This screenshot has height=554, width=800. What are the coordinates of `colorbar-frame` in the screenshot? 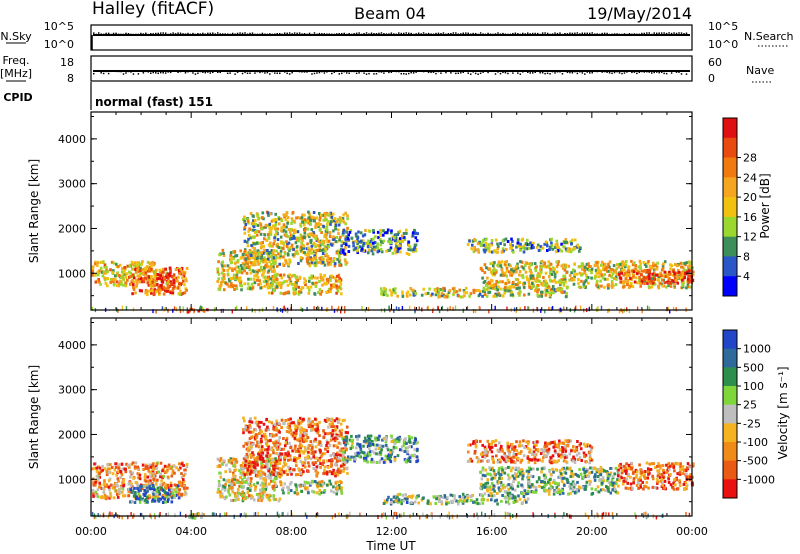 It's located at (730, 207).